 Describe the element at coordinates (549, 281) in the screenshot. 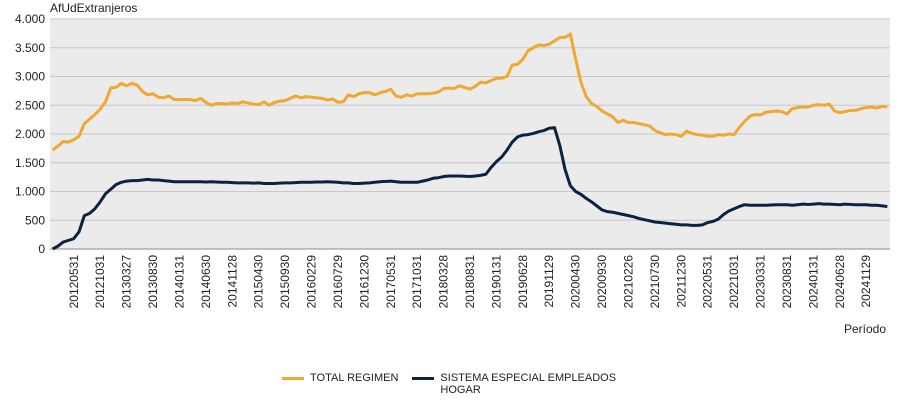

I see `x-tick-label: 20191129` at that location.